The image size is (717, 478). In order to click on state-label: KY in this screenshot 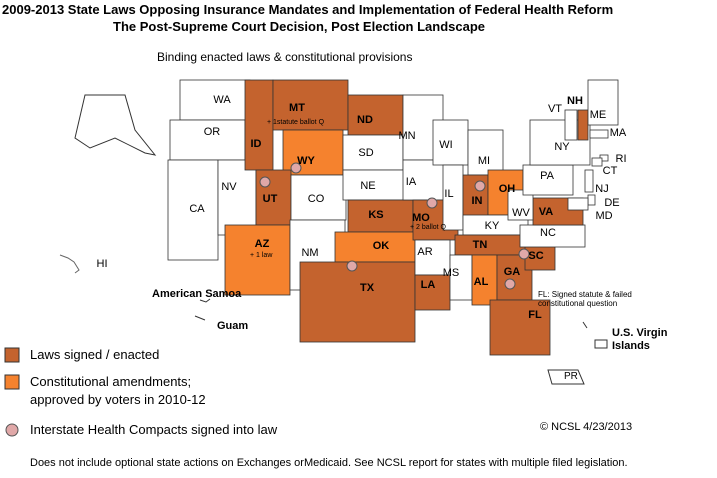, I will do `click(492, 226)`.